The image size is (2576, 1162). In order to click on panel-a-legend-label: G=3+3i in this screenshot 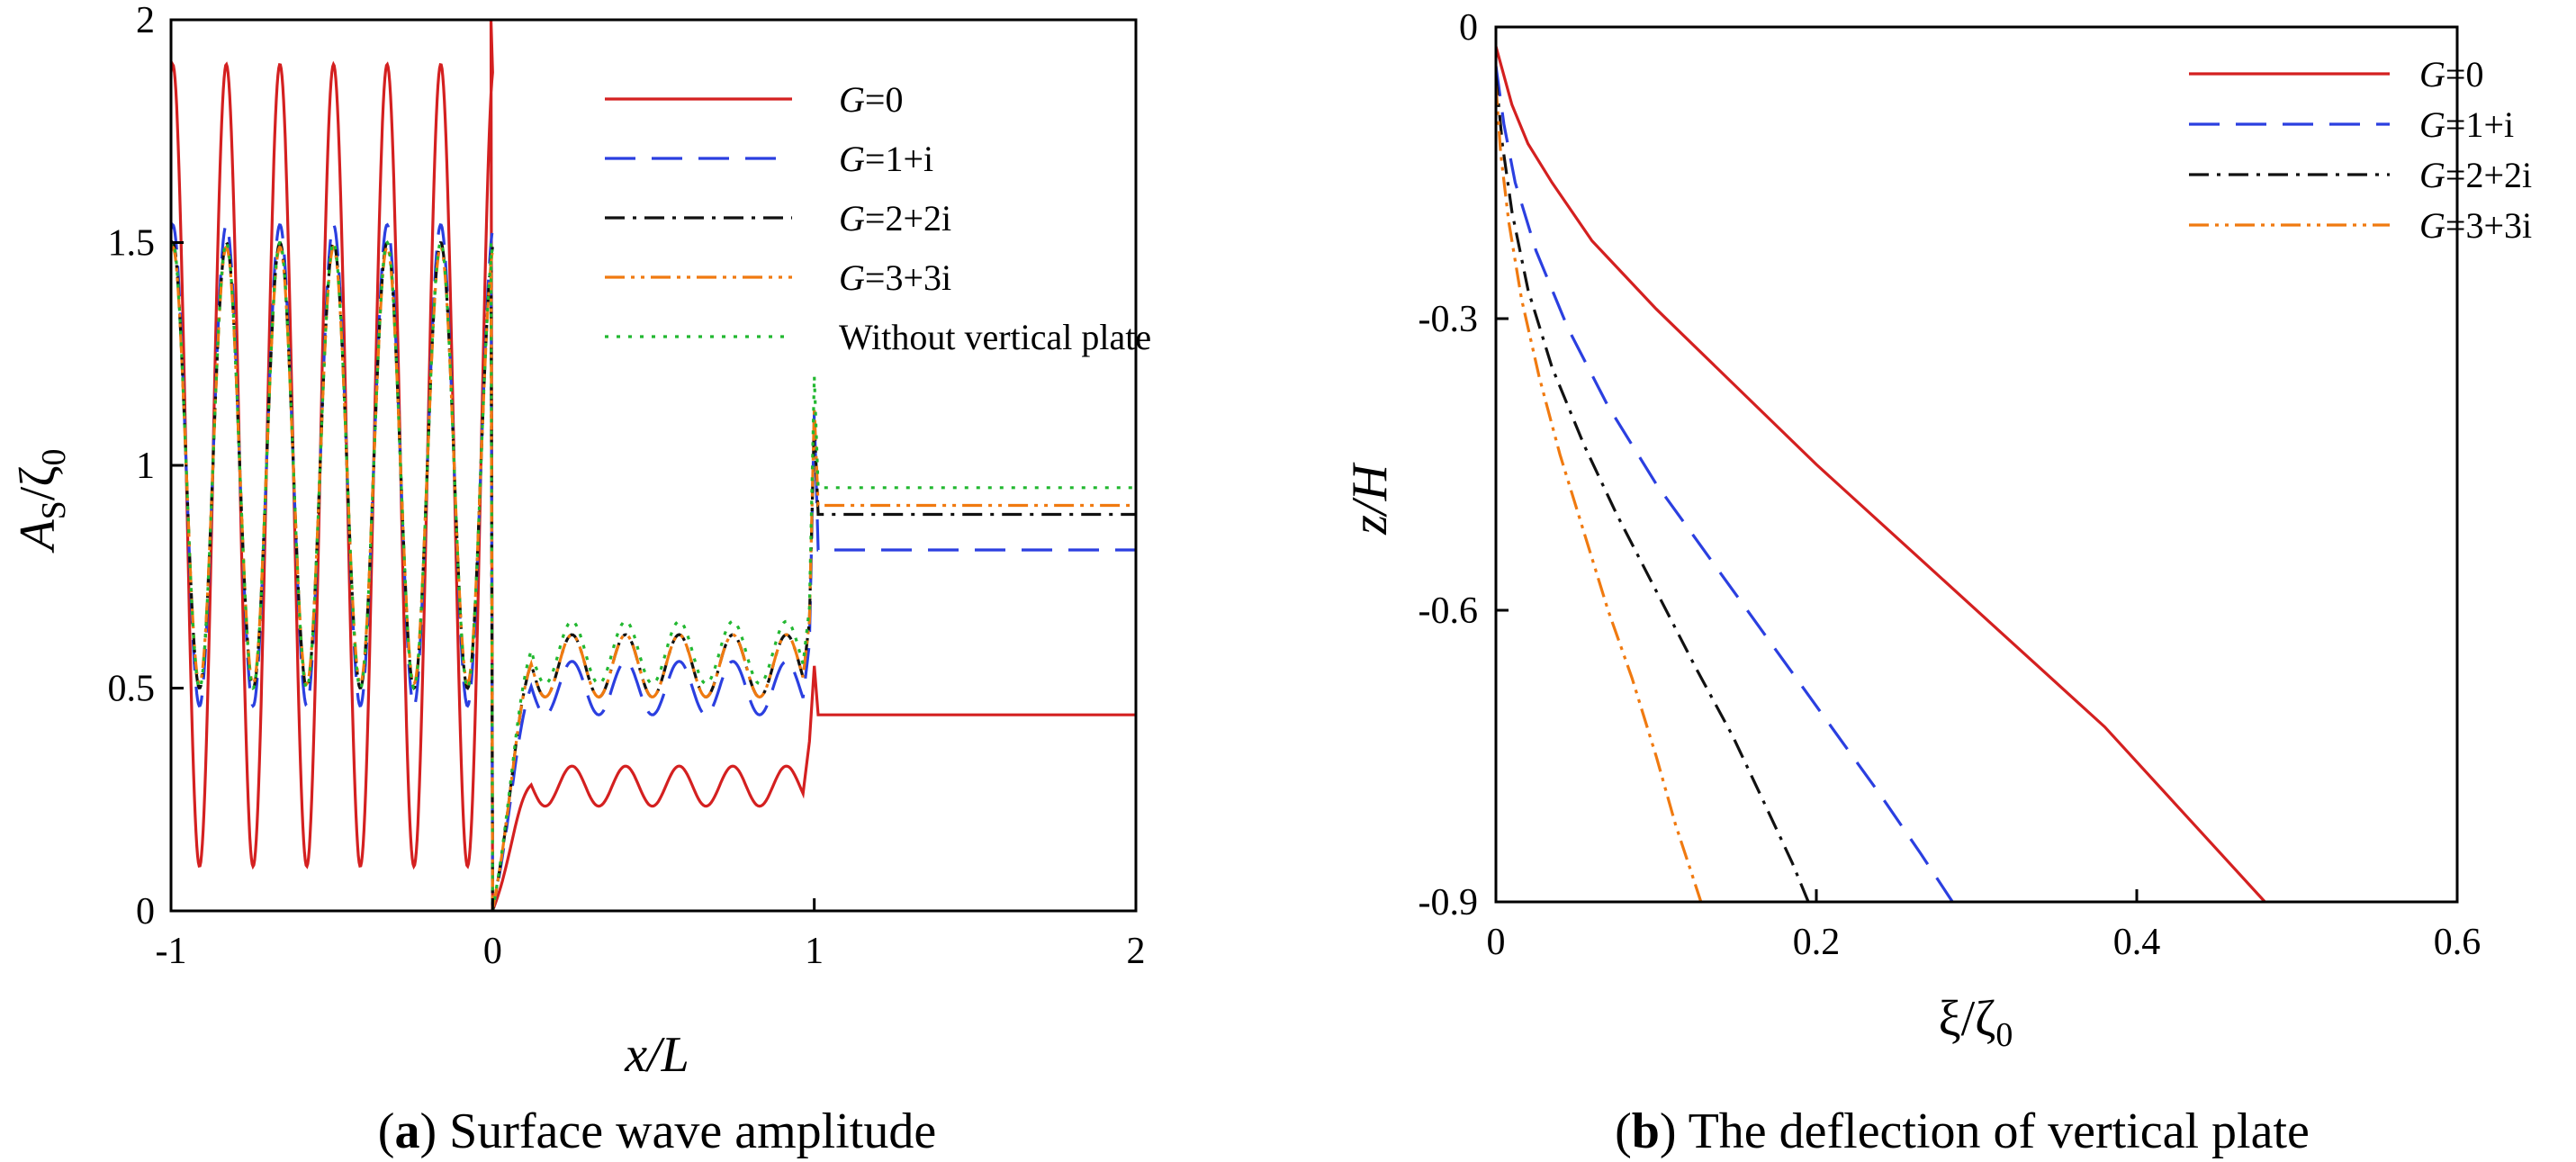, I will do `click(895, 277)`.